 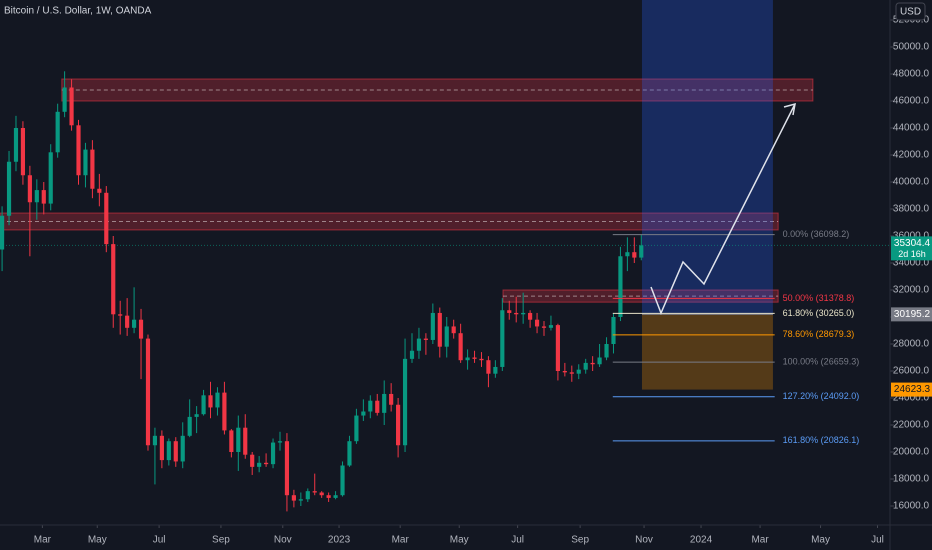 I want to click on x-tick-label: Nov, so click(x=644, y=540).